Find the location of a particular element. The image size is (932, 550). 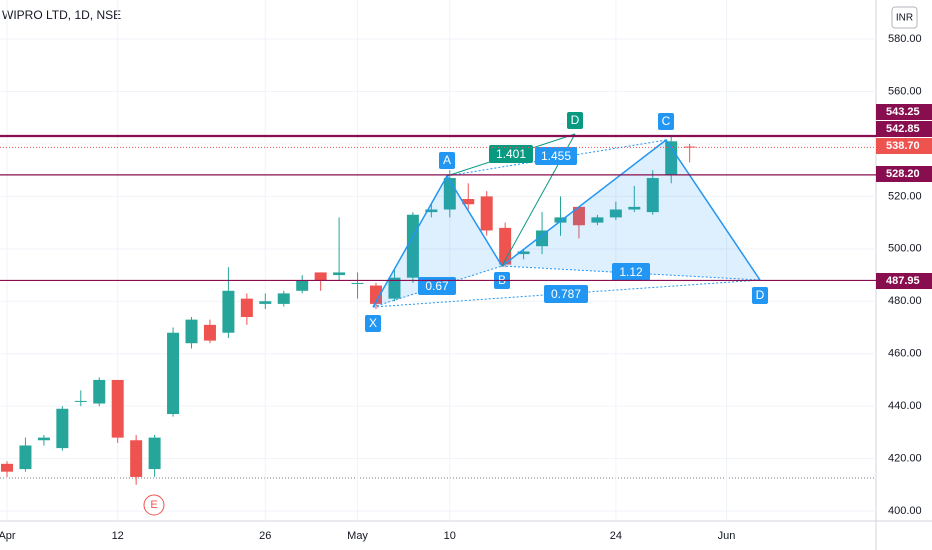

price-label: 487.95 is located at coordinates (903, 281).